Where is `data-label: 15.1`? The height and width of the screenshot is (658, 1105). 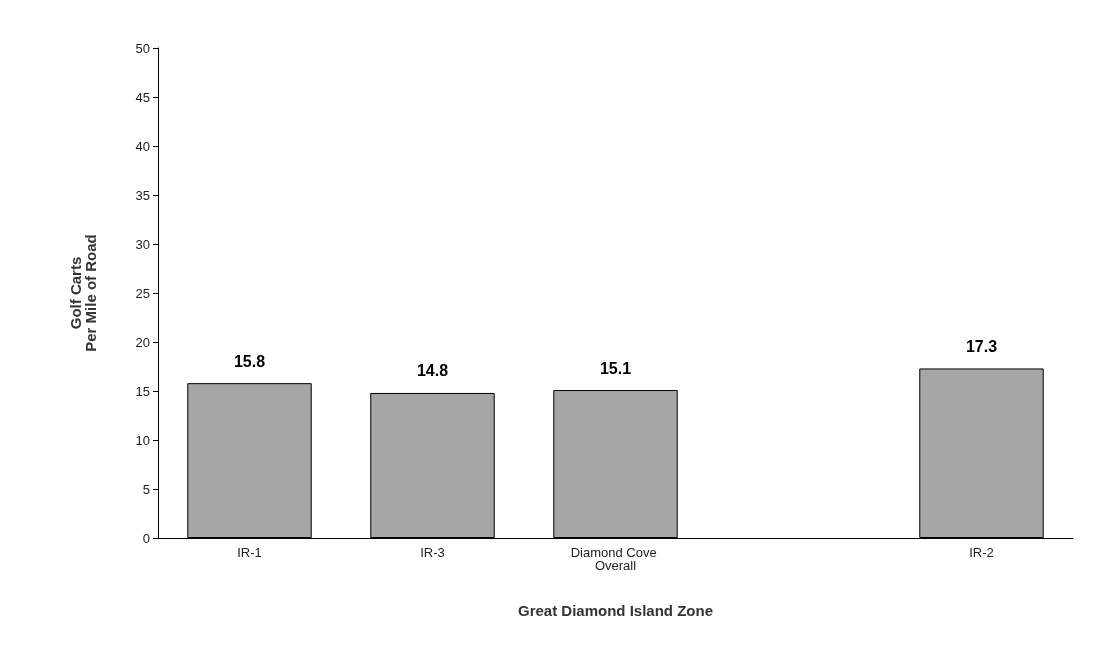
data-label: 15.1 is located at coordinates (615, 368).